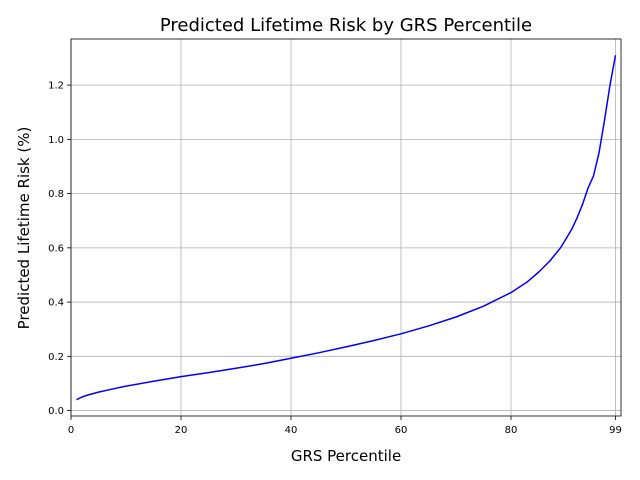 This screenshot has width=640, height=480. What do you see at coordinates (56, 248) in the screenshot?
I see `y-tick-label: 0.6` at bounding box center [56, 248].